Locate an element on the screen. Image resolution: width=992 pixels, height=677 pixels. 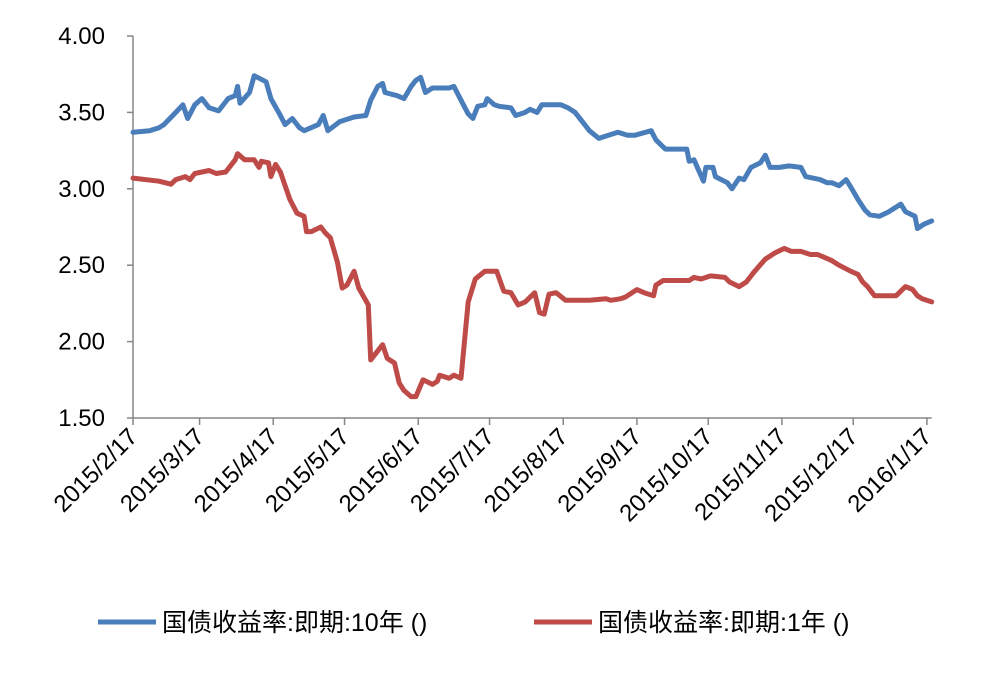
y-tick-label: 3.00 is located at coordinates (81, 189).